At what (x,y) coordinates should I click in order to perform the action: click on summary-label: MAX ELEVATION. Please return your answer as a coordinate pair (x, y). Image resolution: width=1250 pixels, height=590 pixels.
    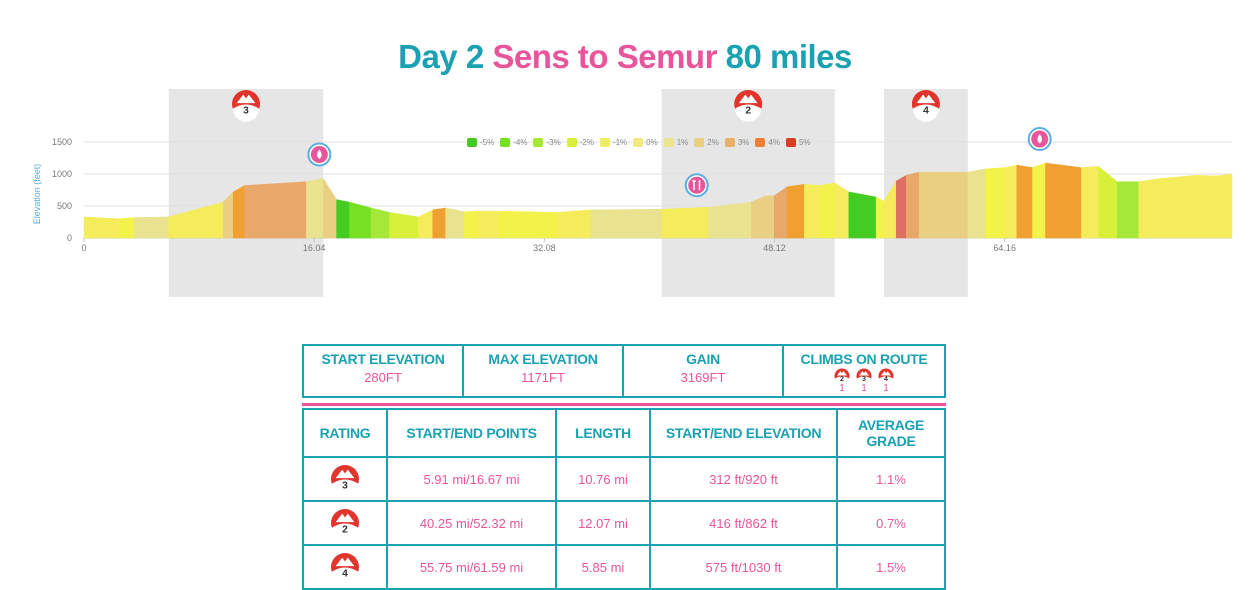
    Looking at the image, I should click on (543, 359).